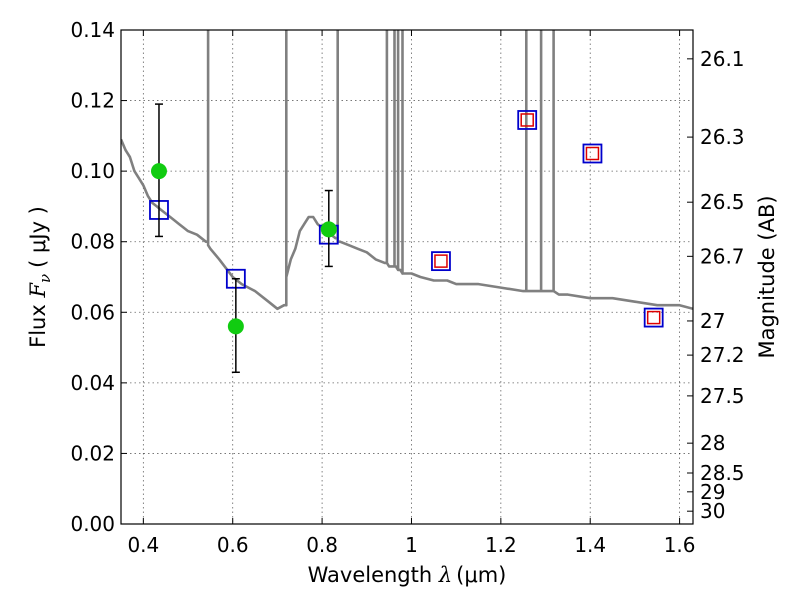 This screenshot has height=600, width=800. What do you see at coordinates (92, 30) in the screenshot?
I see `y-tick-label: 0.14` at bounding box center [92, 30].